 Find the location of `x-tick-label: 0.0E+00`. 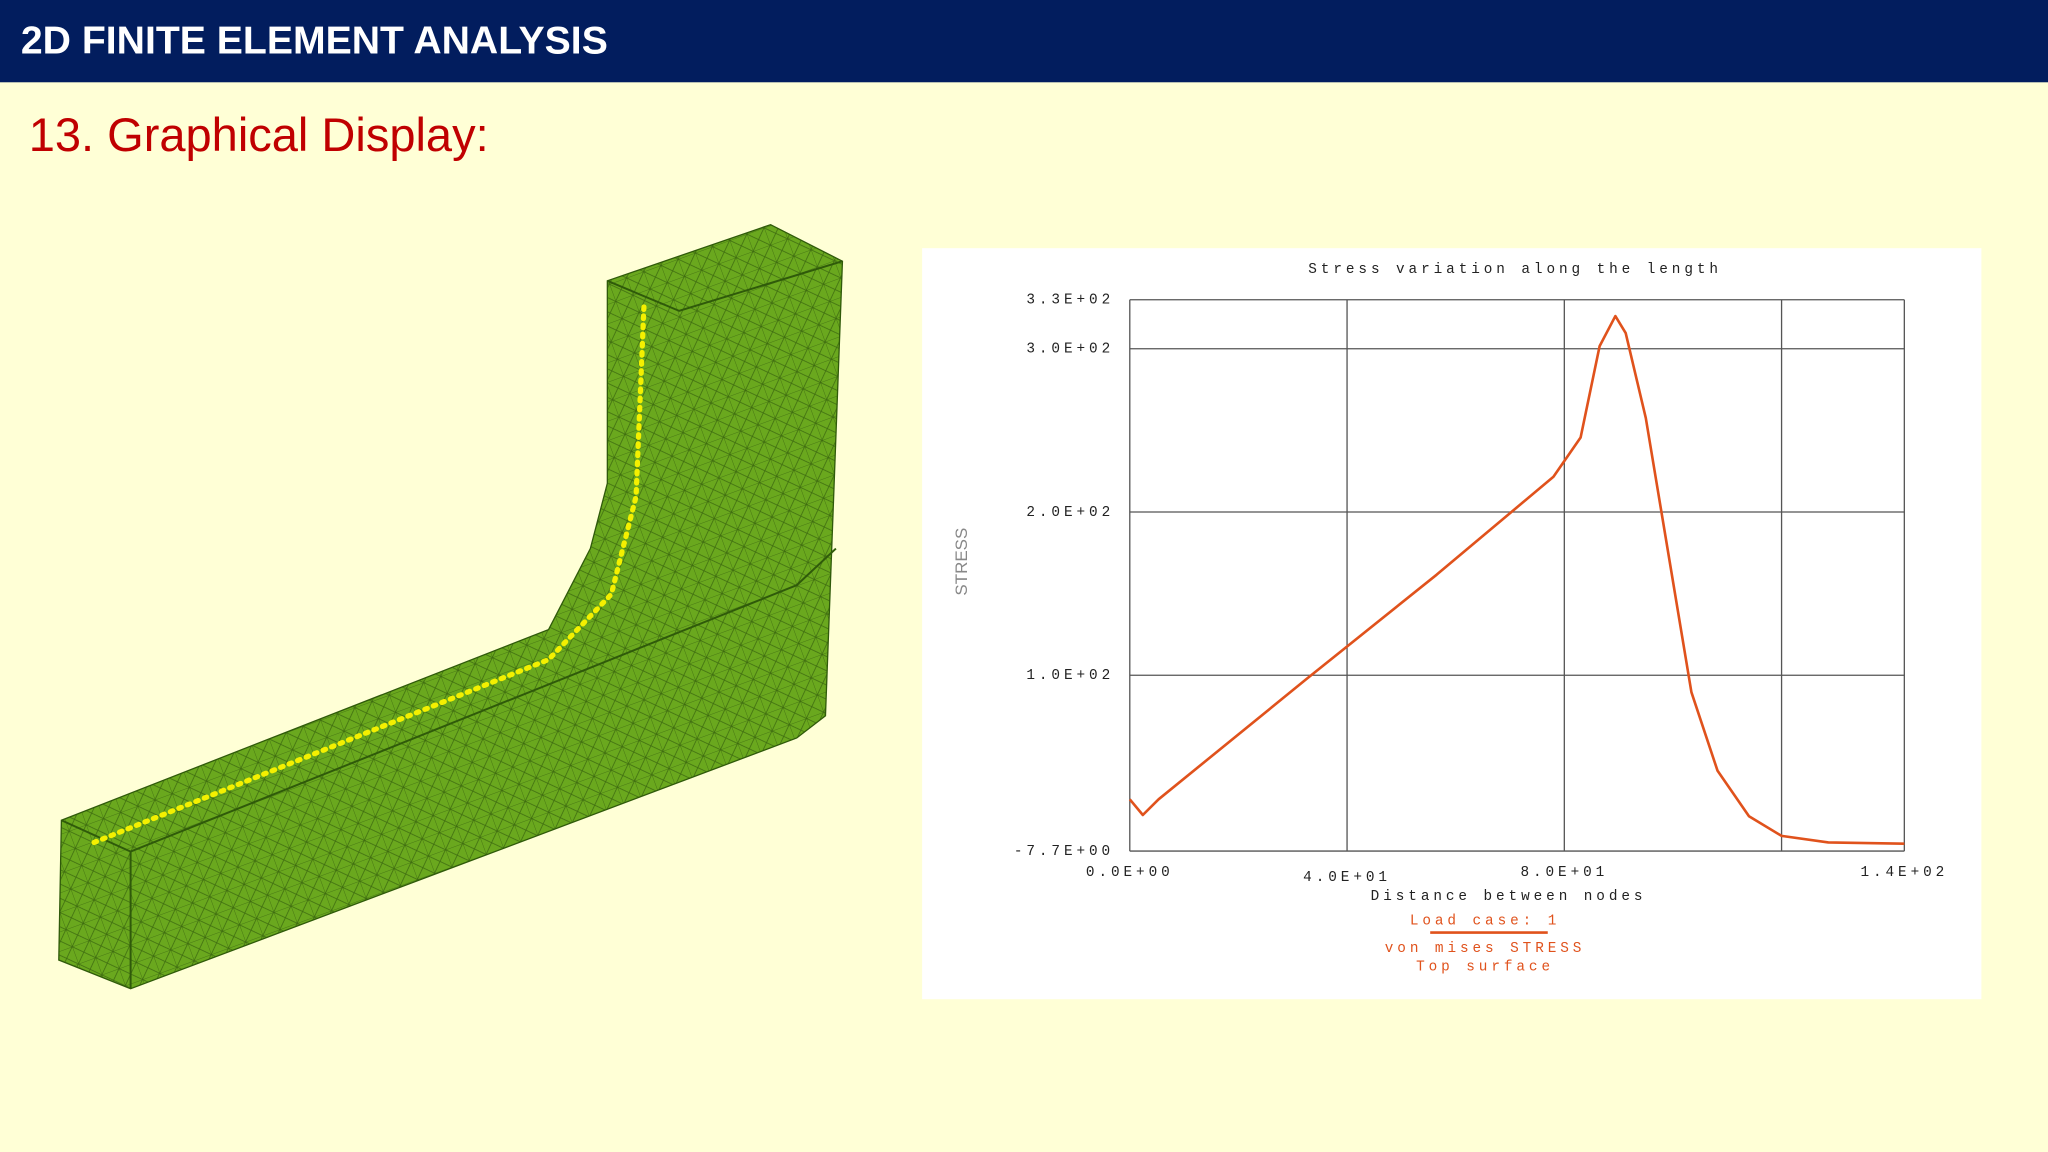

x-tick-label: 0.0E+00 is located at coordinates (1130, 873).